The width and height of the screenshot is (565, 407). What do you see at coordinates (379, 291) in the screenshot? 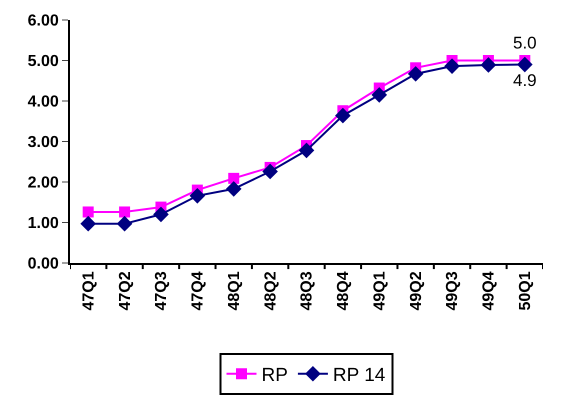
I see `x-tick-label: 49Q1` at bounding box center [379, 291].